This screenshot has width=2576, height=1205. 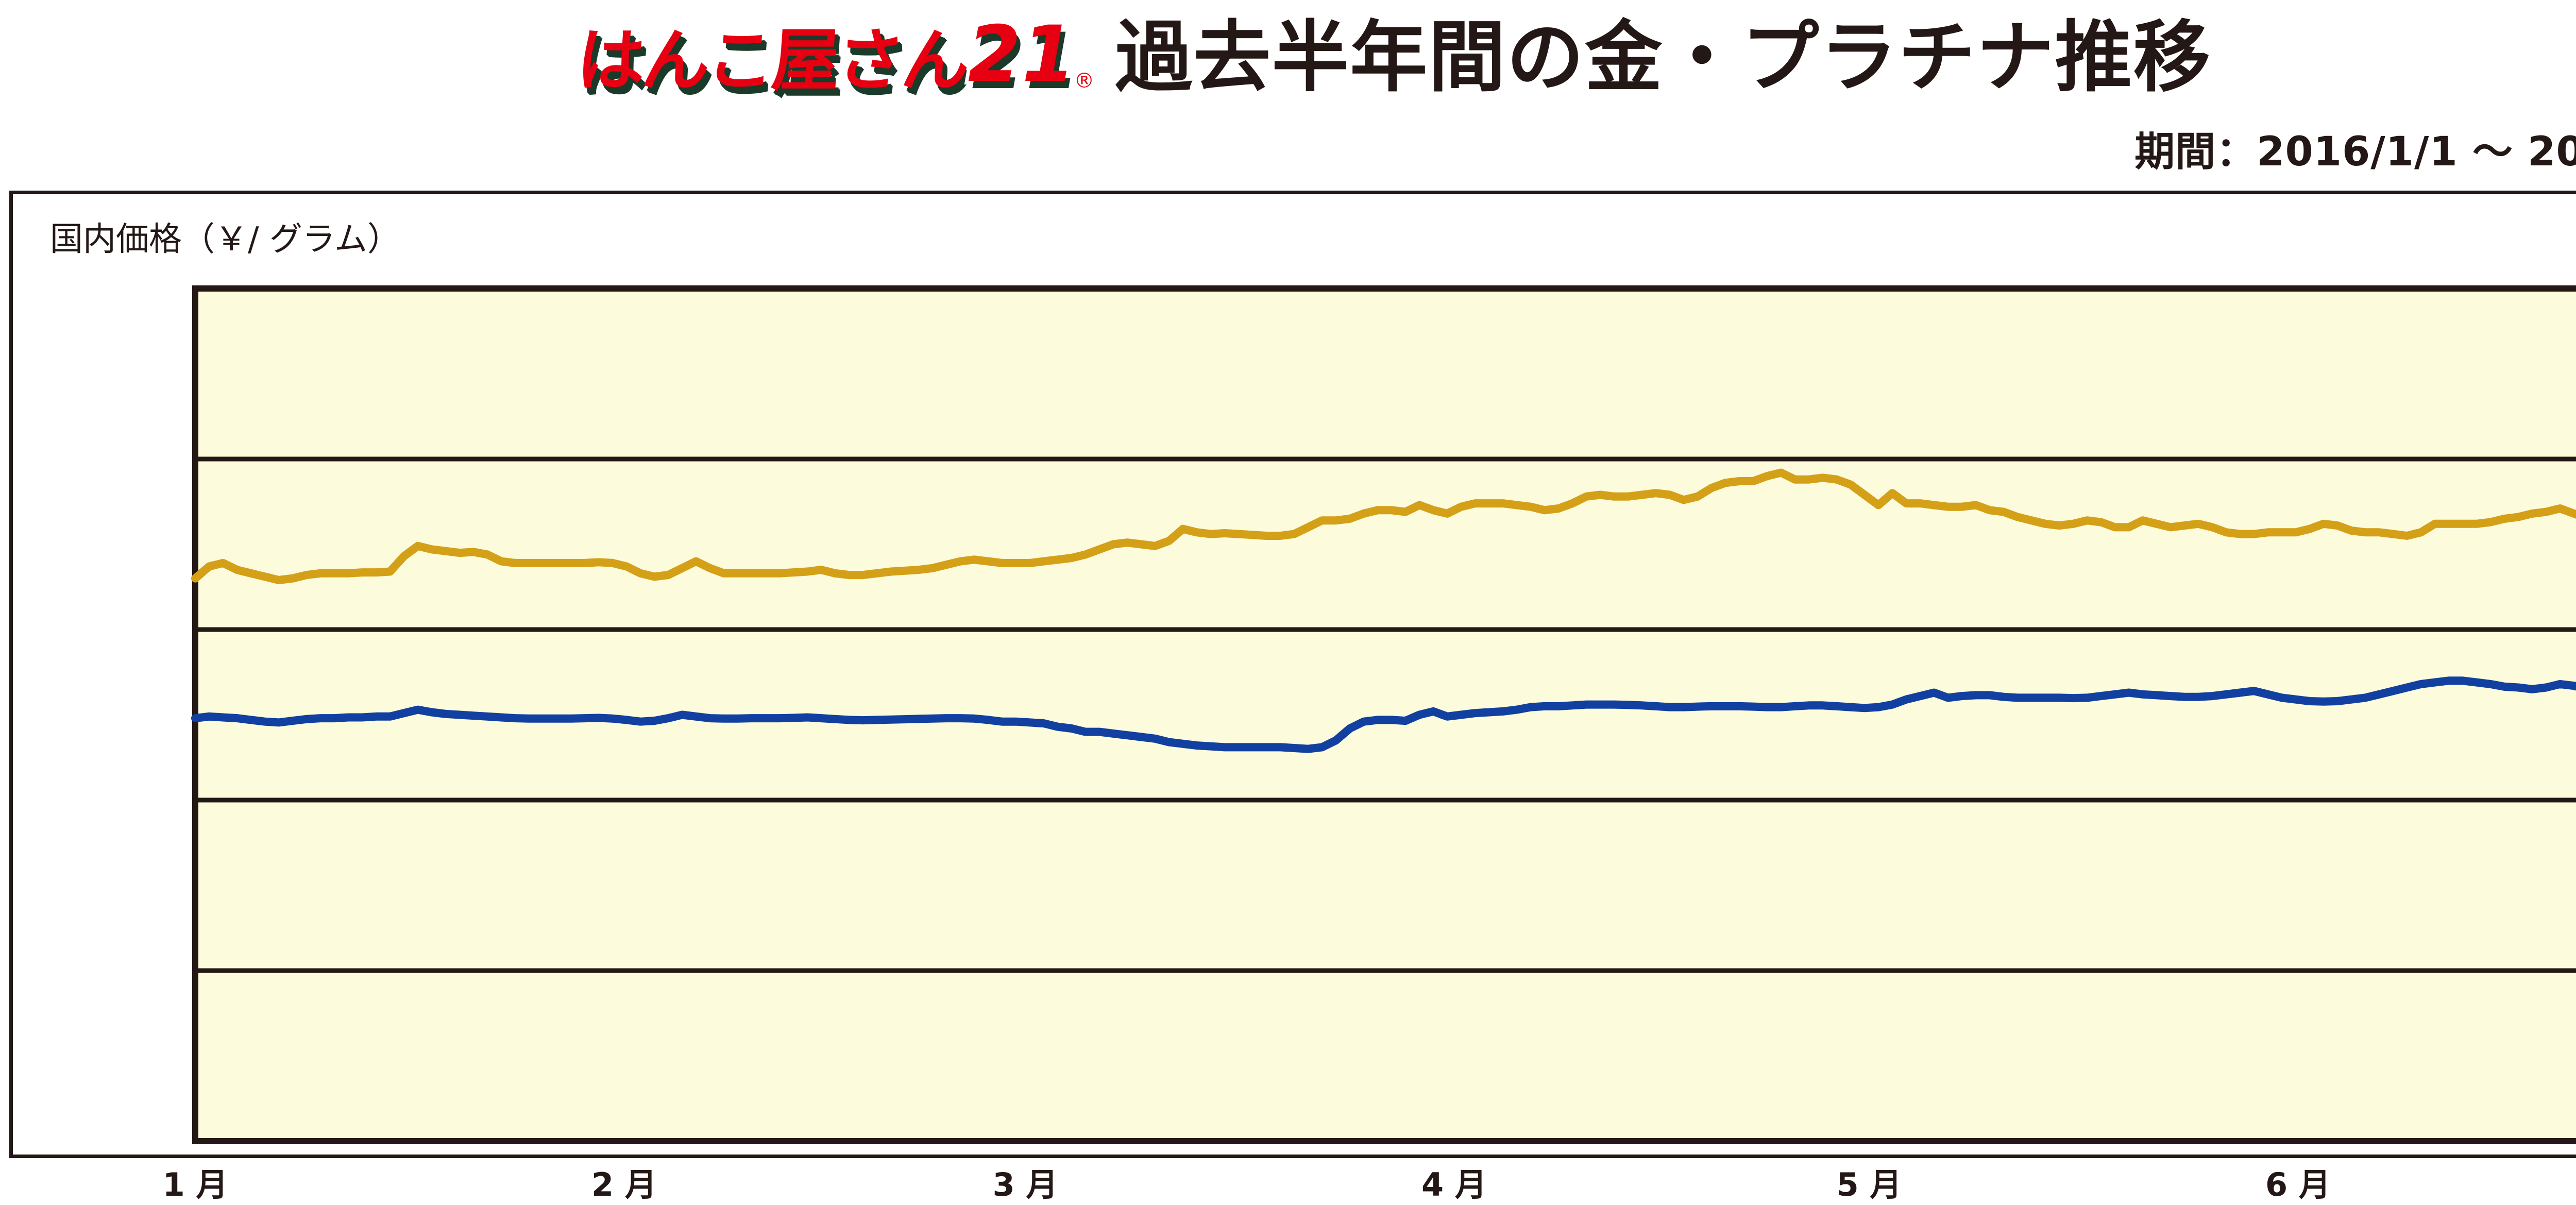 What do you see at coordinates (1454, 1184) in the screenshot?
I see `x-tick-label: 4 月` at bounding box center [1454, 1184].